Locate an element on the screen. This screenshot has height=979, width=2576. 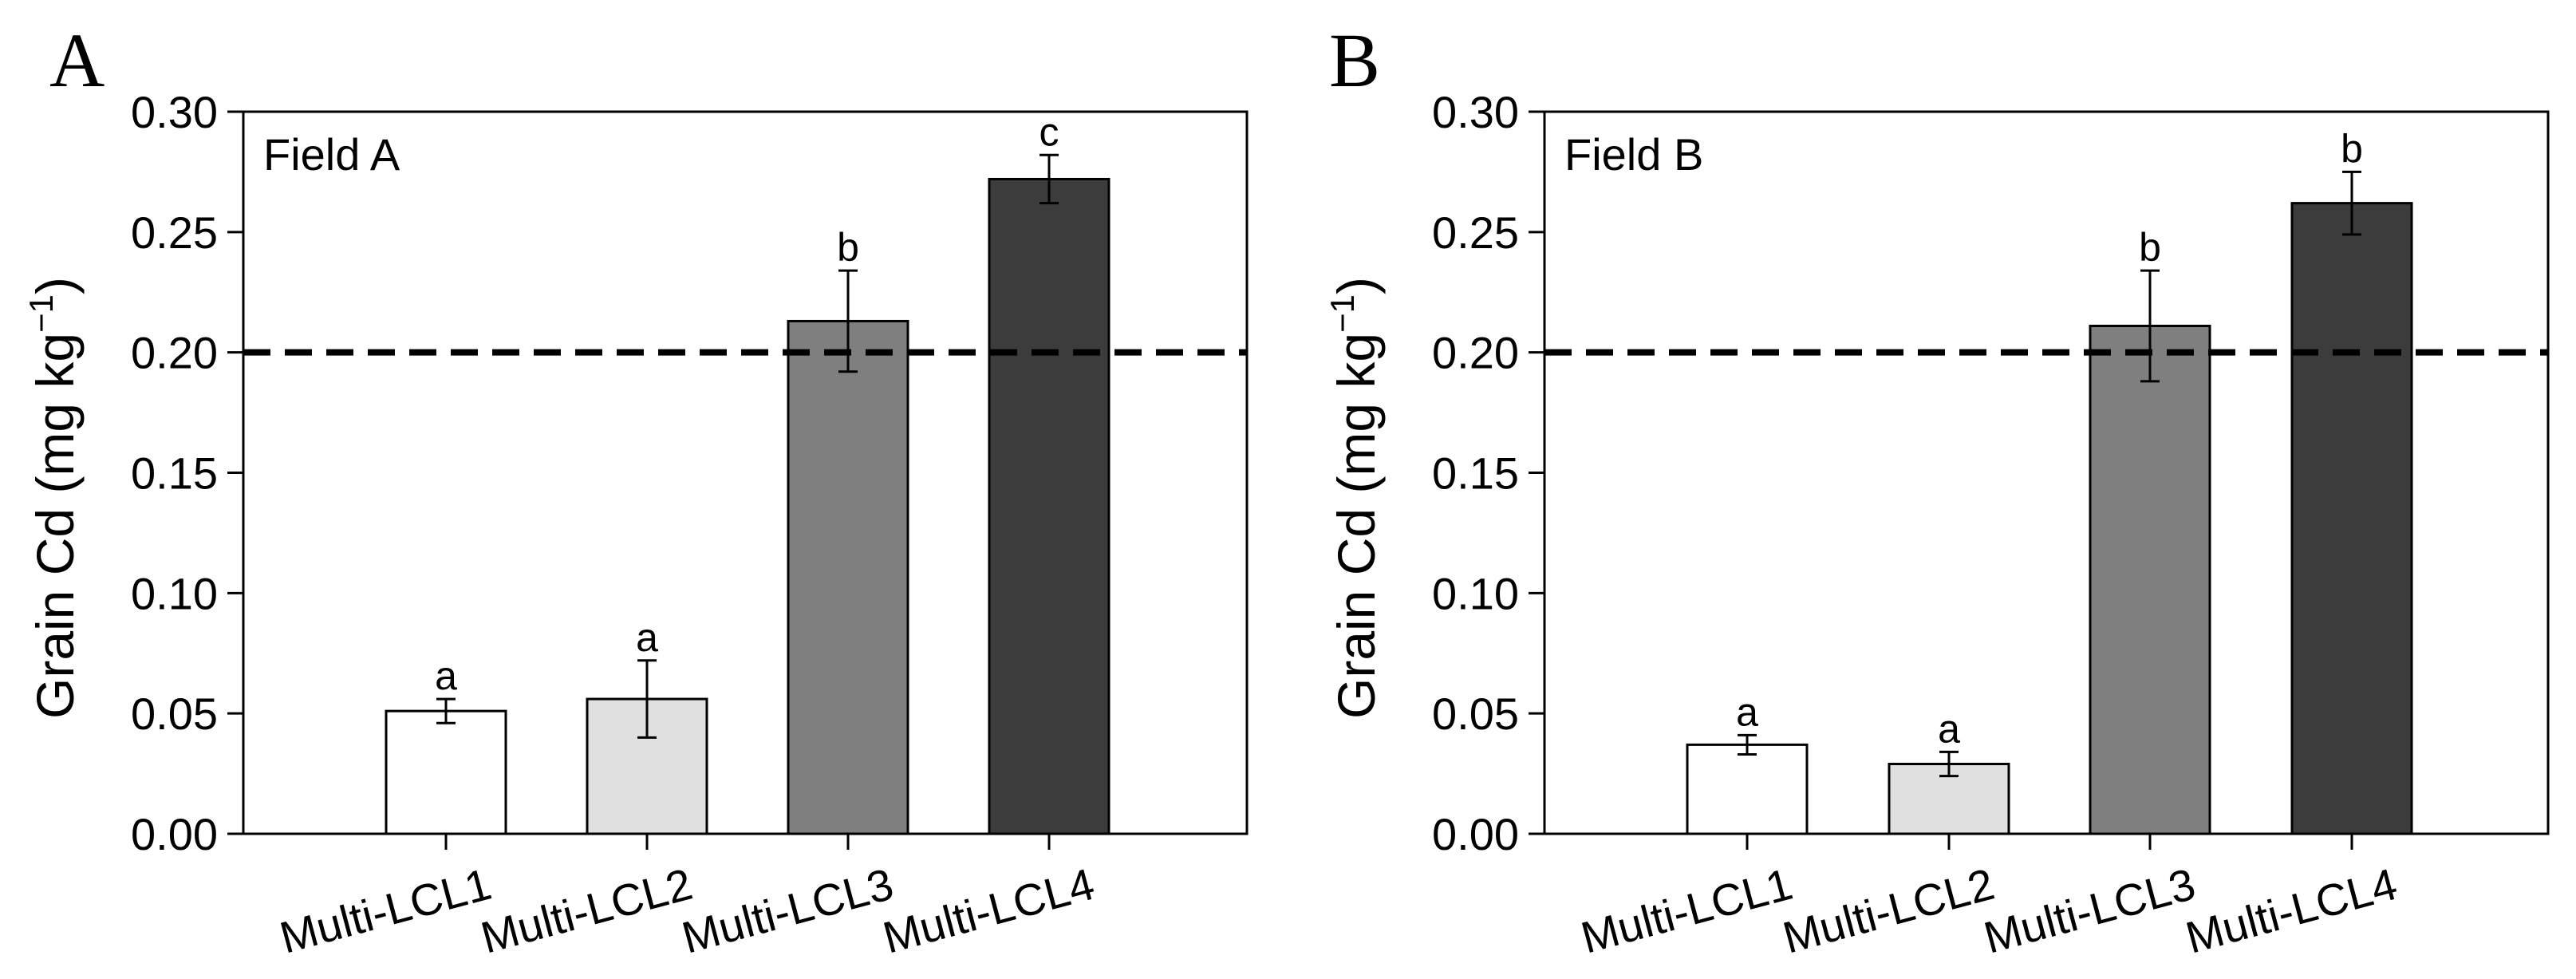
y-tick-label-a-0: 0.00 is located at coordinates (175, 834).